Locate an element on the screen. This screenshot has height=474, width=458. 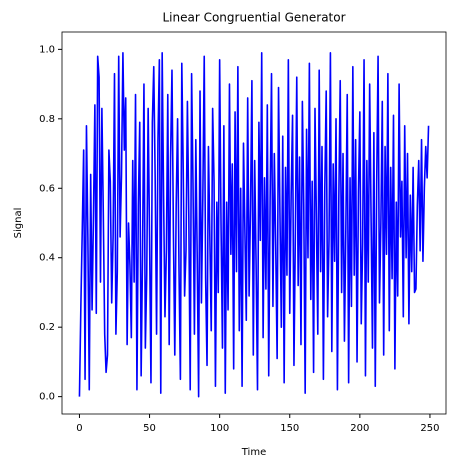
y-tick-label: 0.0 is located at coordinates (47, 397).